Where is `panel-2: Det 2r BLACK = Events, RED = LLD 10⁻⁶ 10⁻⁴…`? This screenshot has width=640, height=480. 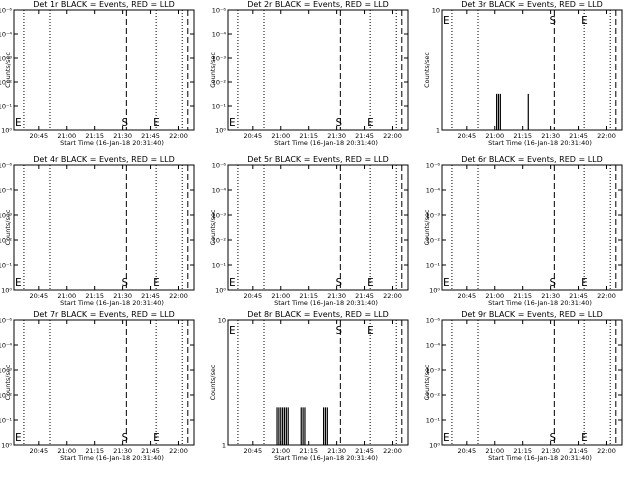 panel-2: Det 2r BLACK = Events, RED = LLD 10⁻⁶ 10⁻⁴… is located at coordinates (309, 73).